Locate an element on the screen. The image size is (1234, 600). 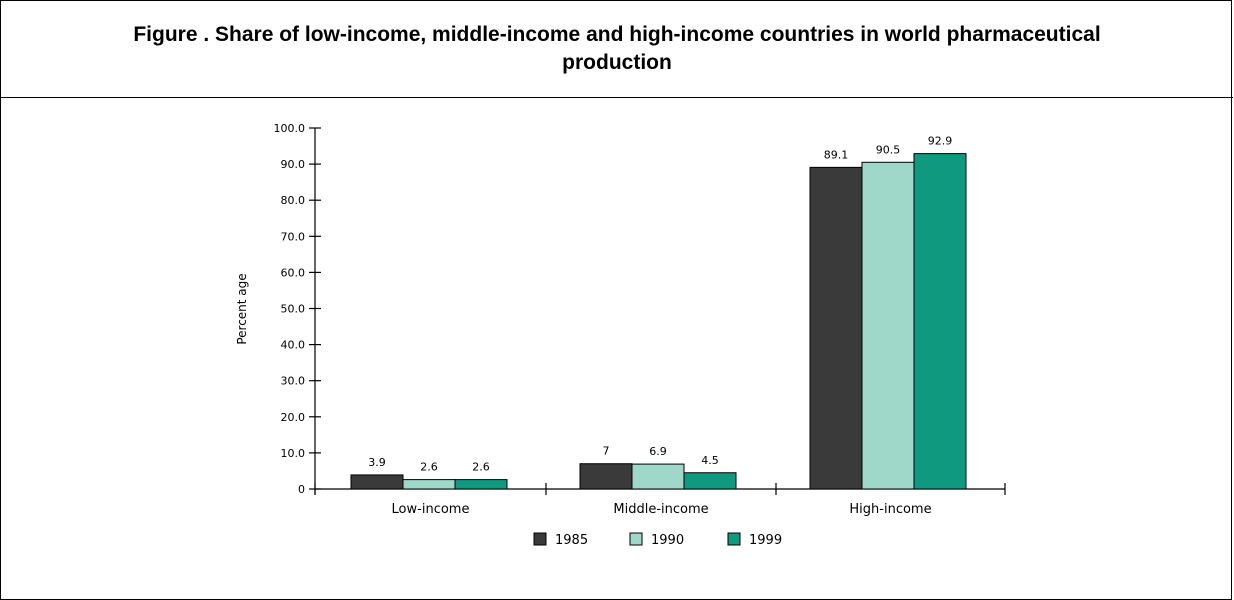
y-tick-label: 40.0 is located at coordinates (293, 345).